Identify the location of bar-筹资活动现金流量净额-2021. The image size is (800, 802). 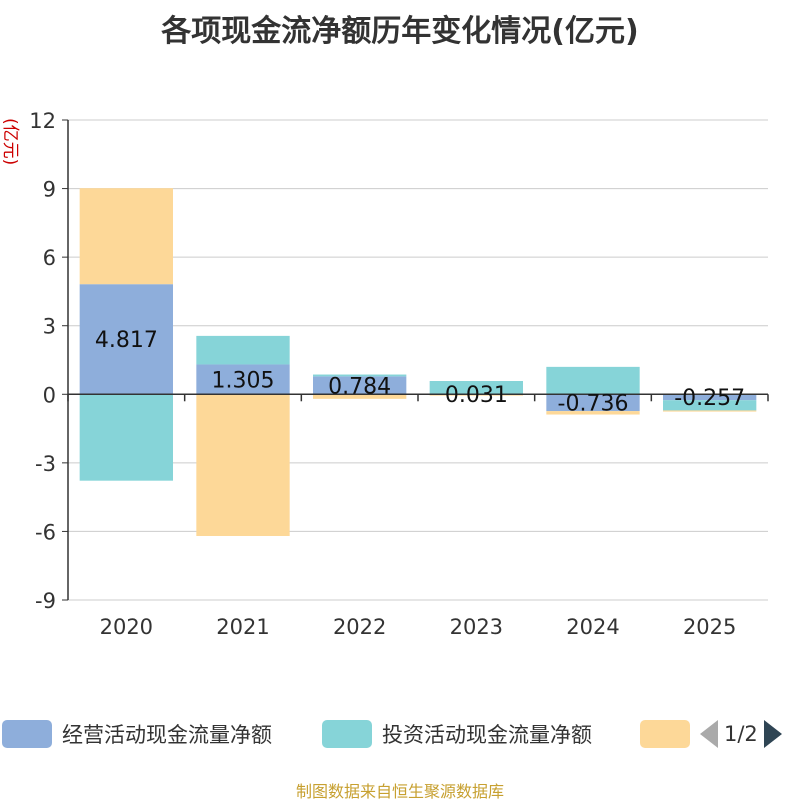
(243, 465).